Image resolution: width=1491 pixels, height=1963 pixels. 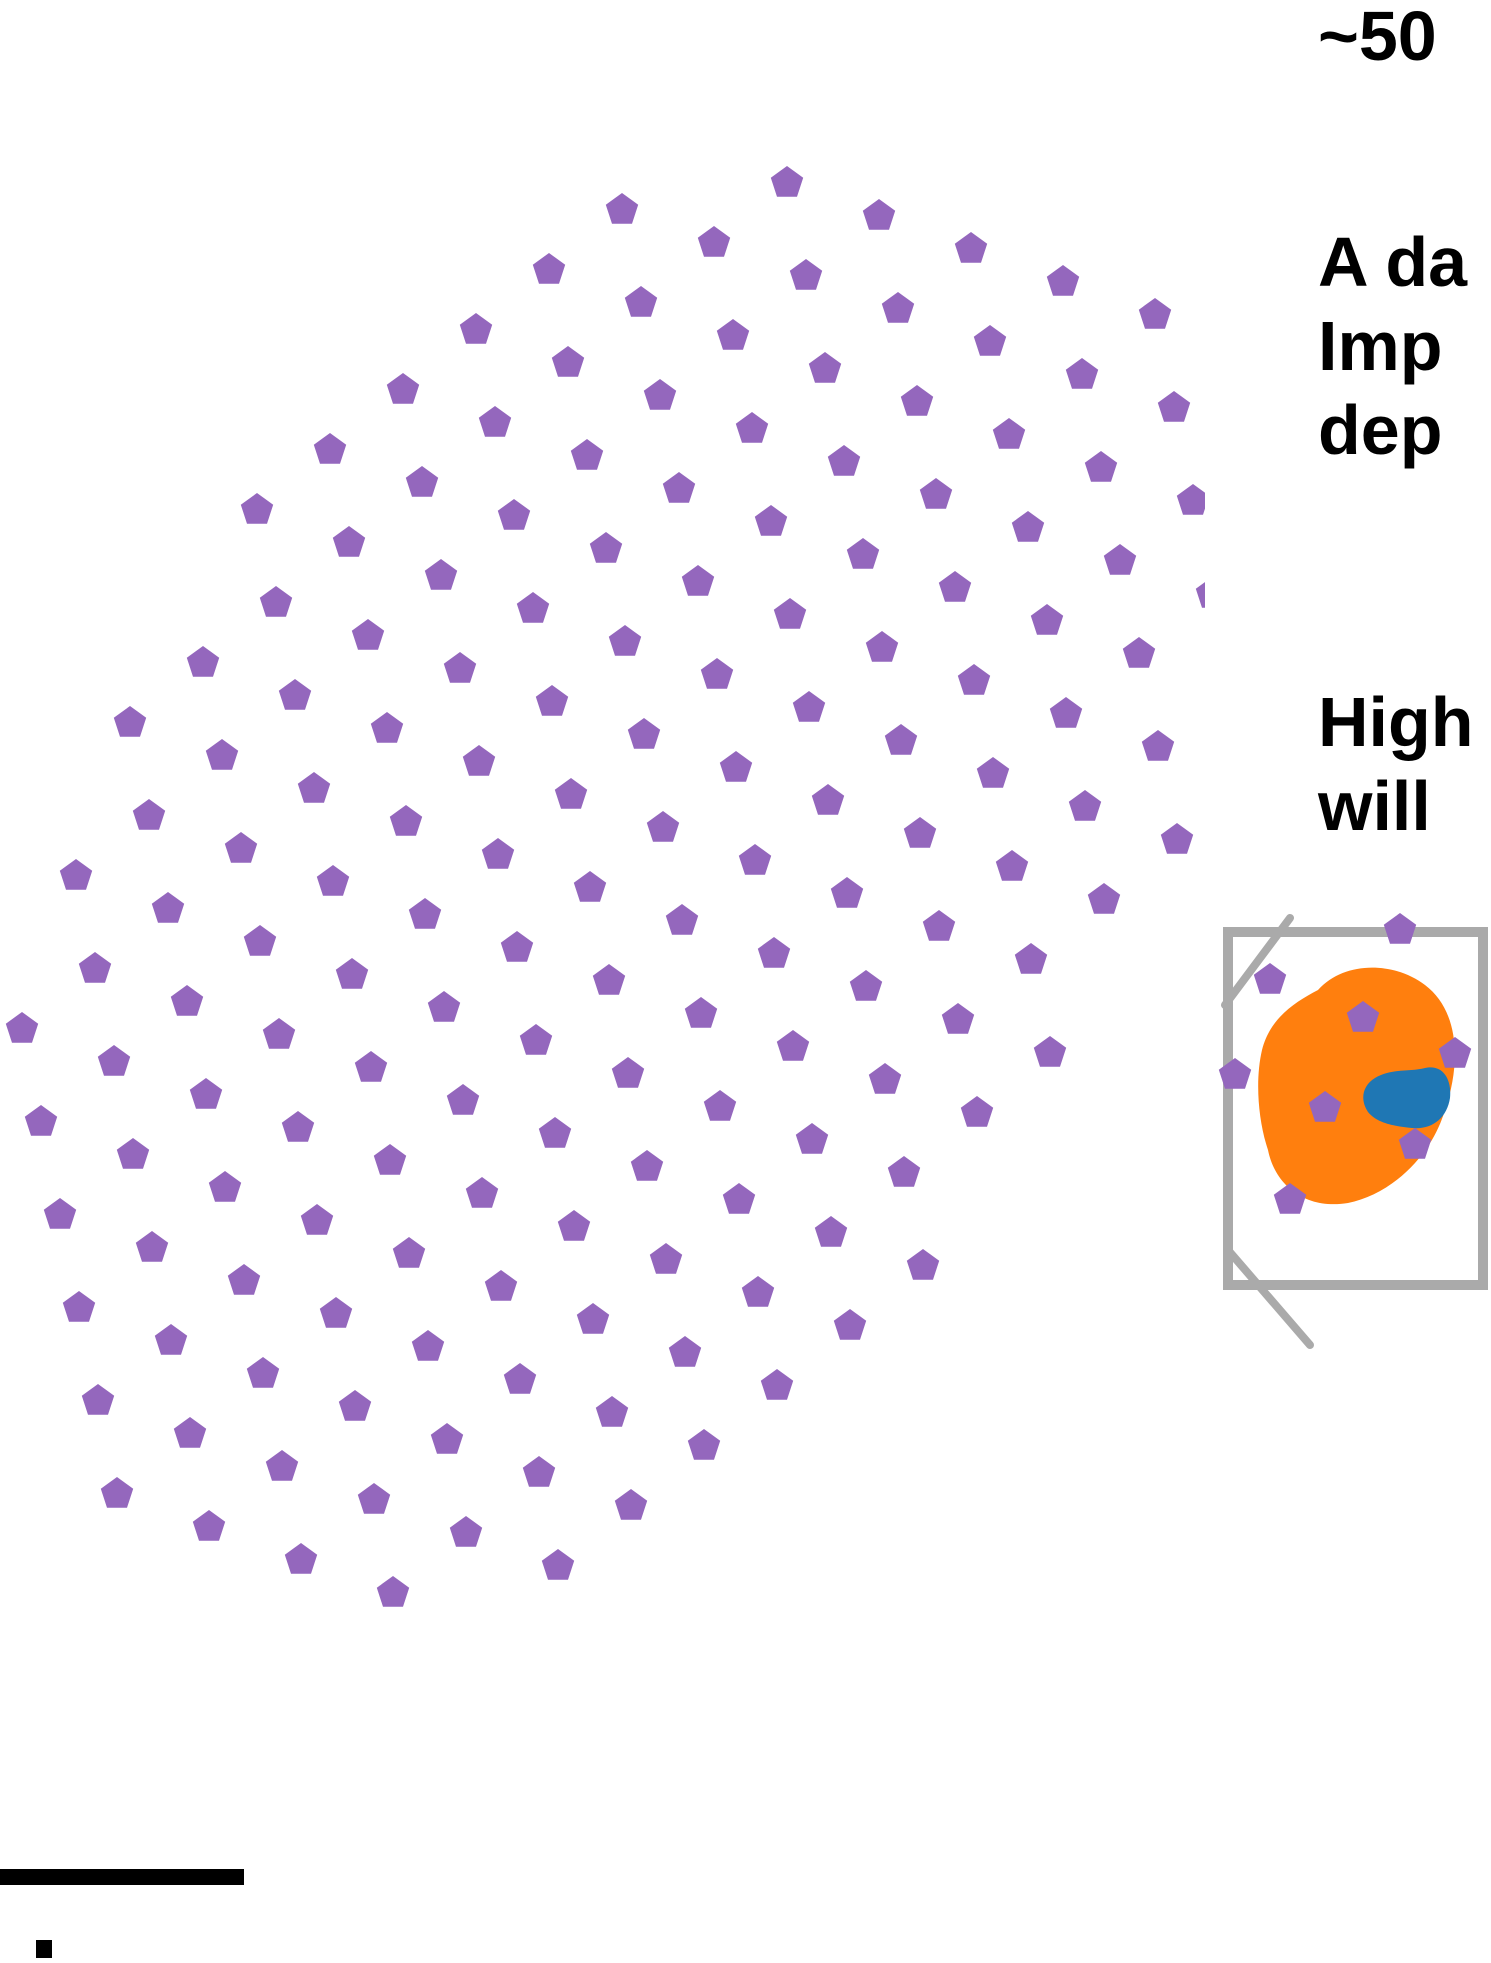 I want to click on paragraph-1-line-3: dep, so click(x=1380, y=430).